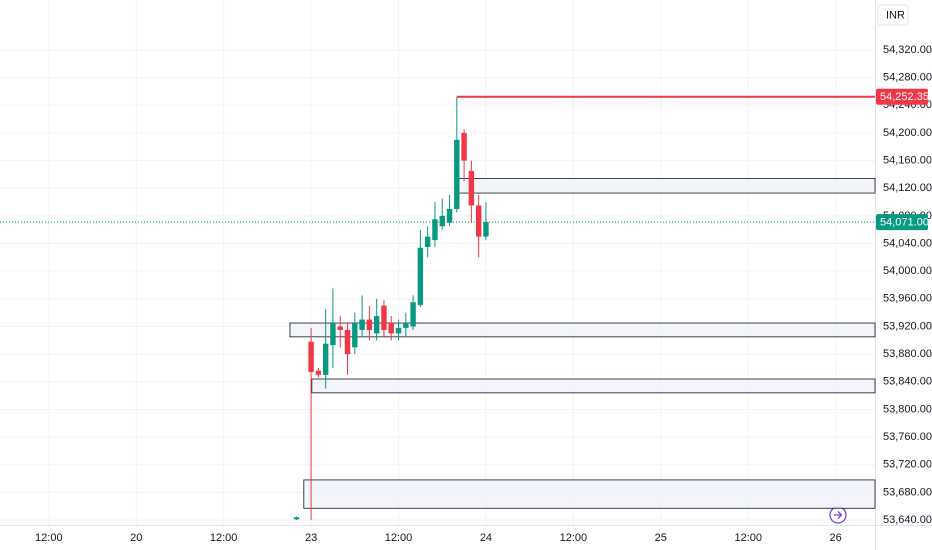 The image size is (932, 550). I want to click on y-tick-label: 53,840.00, so click(907, 382).